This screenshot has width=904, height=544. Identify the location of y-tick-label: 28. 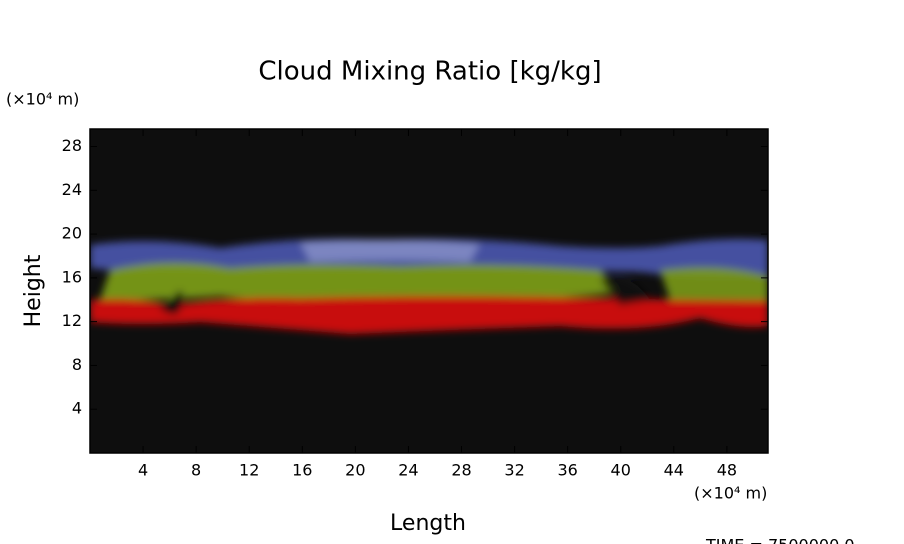
(72, 145).